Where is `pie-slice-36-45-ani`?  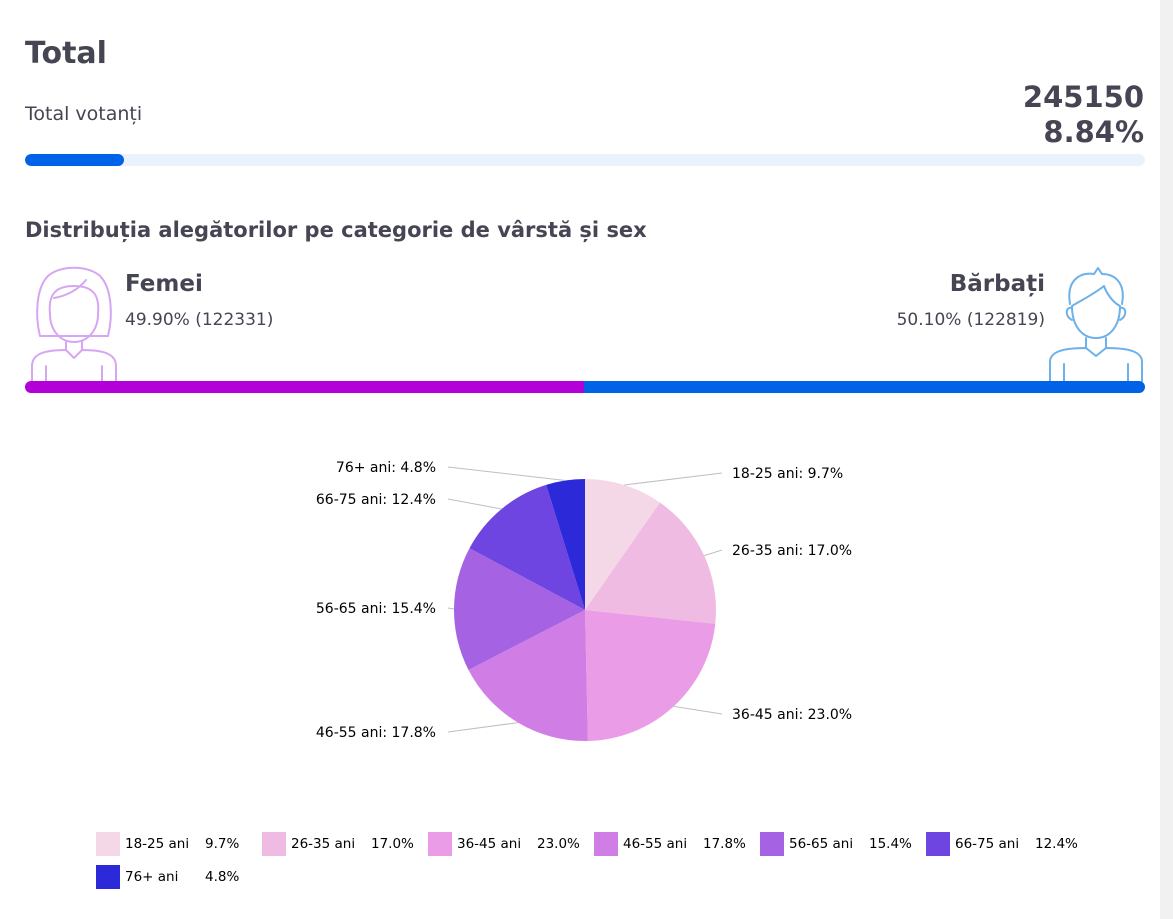 pie-slice-36-45-ani is located at coordinates (650, 675).